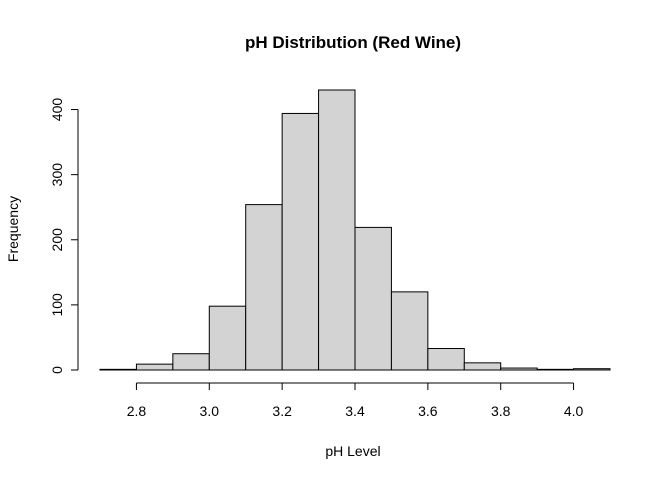 Image resolution: width=672 pixels, height=480 pixels. What do you see at coordinates (501, 411) in the screenshot?
I see `x-tick-label: 3.8` at bounding box center [501, 411].